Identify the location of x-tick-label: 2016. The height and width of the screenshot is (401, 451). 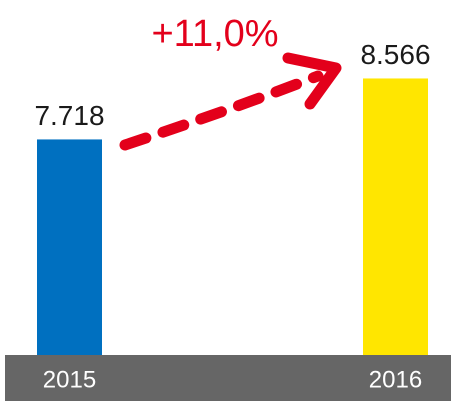
(395, 379).